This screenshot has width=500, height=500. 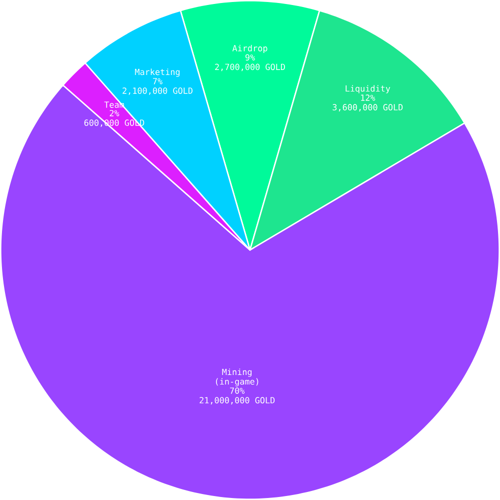 What do you see at coordinates (367, 108) in the screenshot?
I see `text: 3,600,000 GOLD` at bounding box center [367, 108].